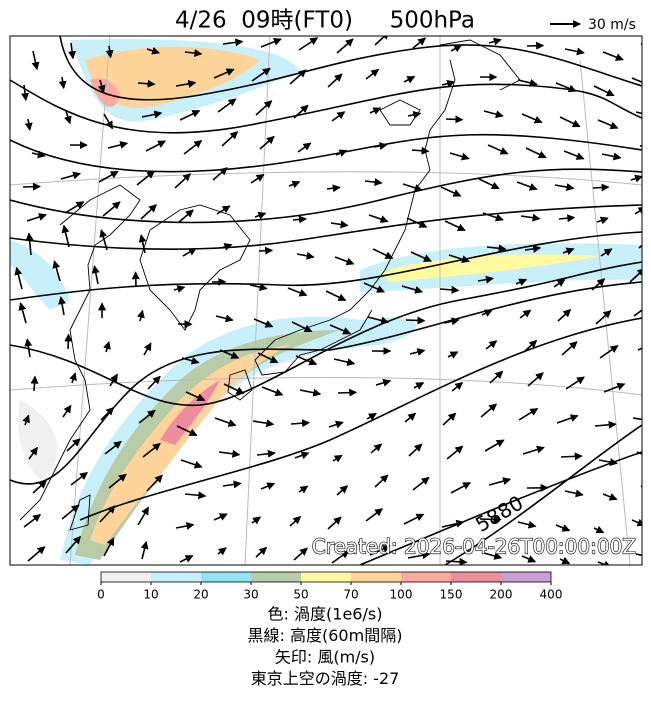  Describe the element at coordinates (325, 657) in the screenshot. I see `caption: 矢印: 風(m/s)` at that location.